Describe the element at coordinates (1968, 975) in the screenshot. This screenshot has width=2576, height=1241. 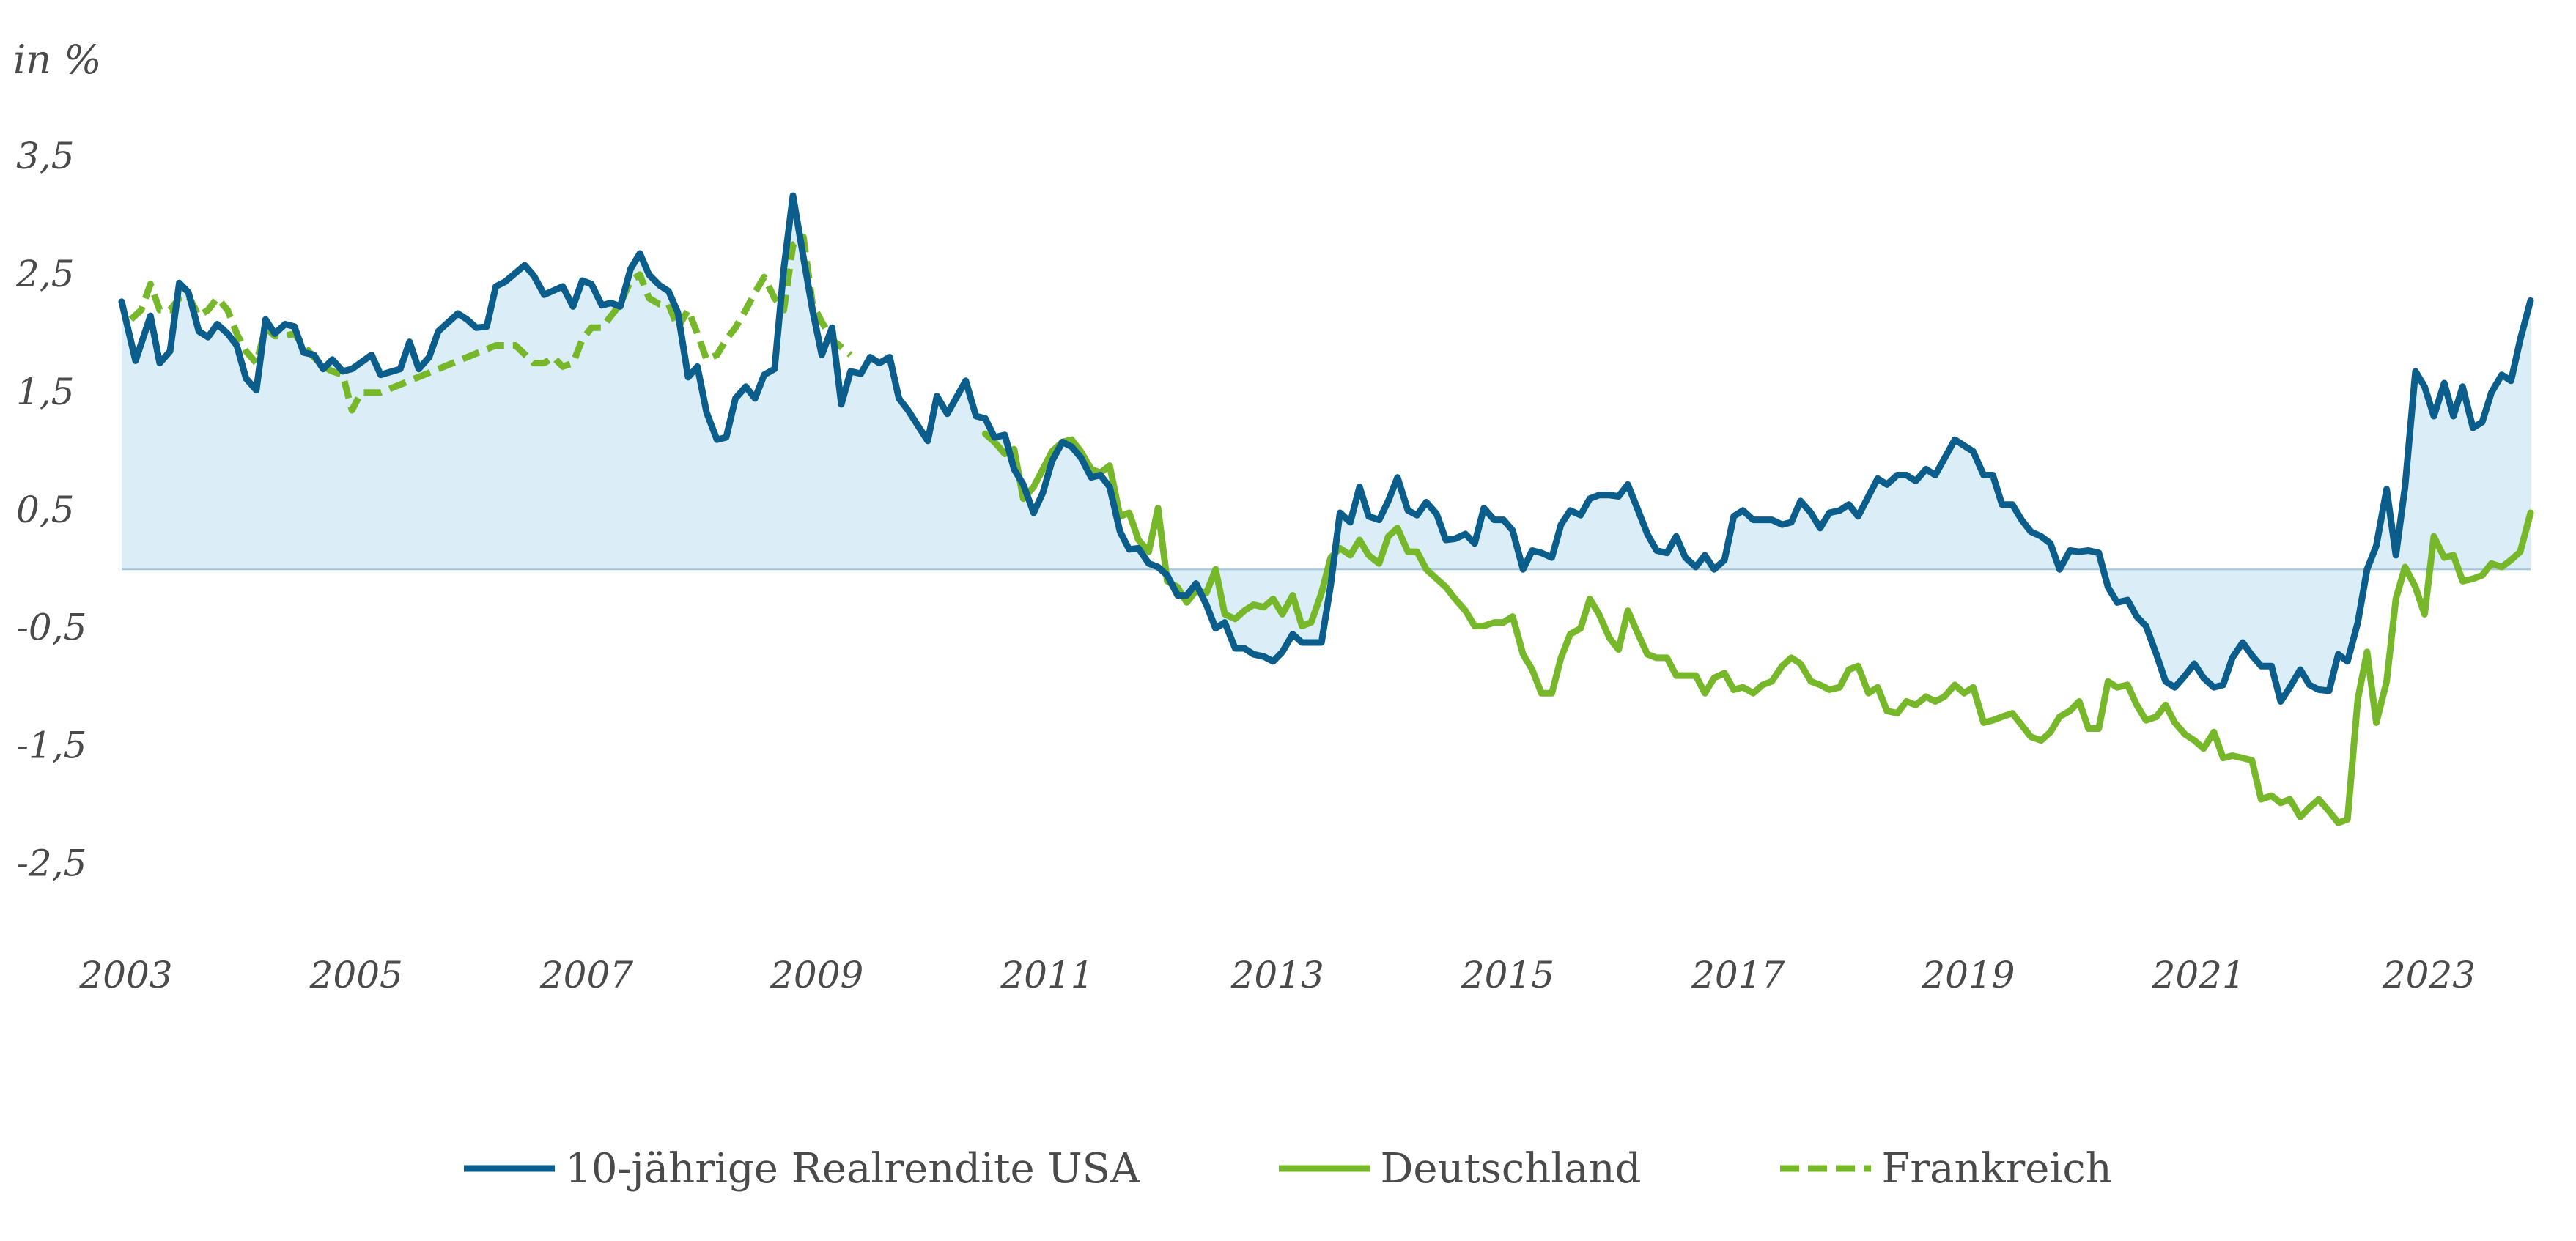
I see `x-tick-label: 2019` at that location.